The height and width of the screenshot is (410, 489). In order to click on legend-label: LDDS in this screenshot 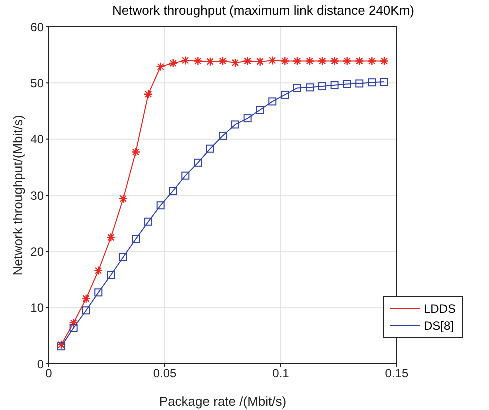, I will do `click(440, 309)`.